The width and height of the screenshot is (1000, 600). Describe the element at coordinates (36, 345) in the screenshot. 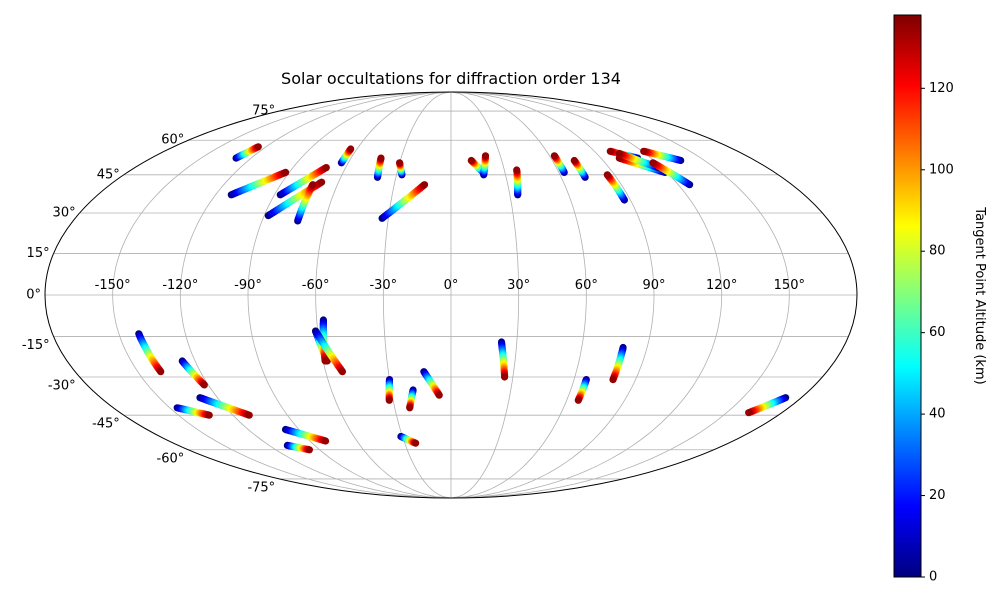

I see `latitude-tick-label: -15°` at that location.